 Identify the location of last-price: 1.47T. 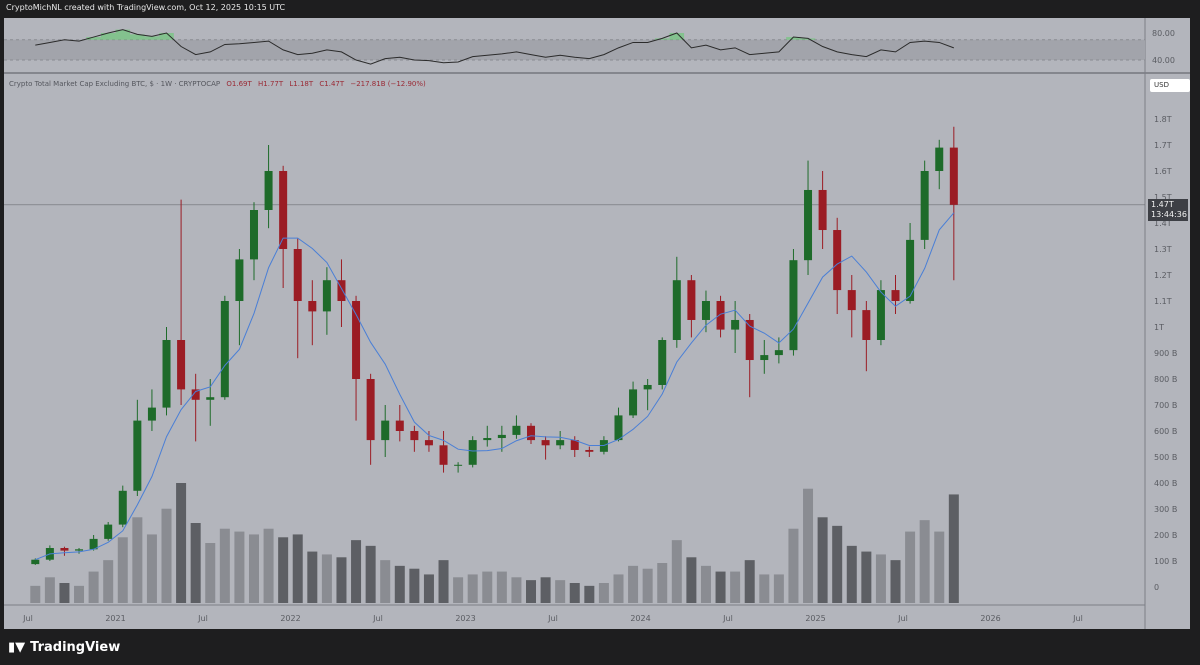
(1162, 204).